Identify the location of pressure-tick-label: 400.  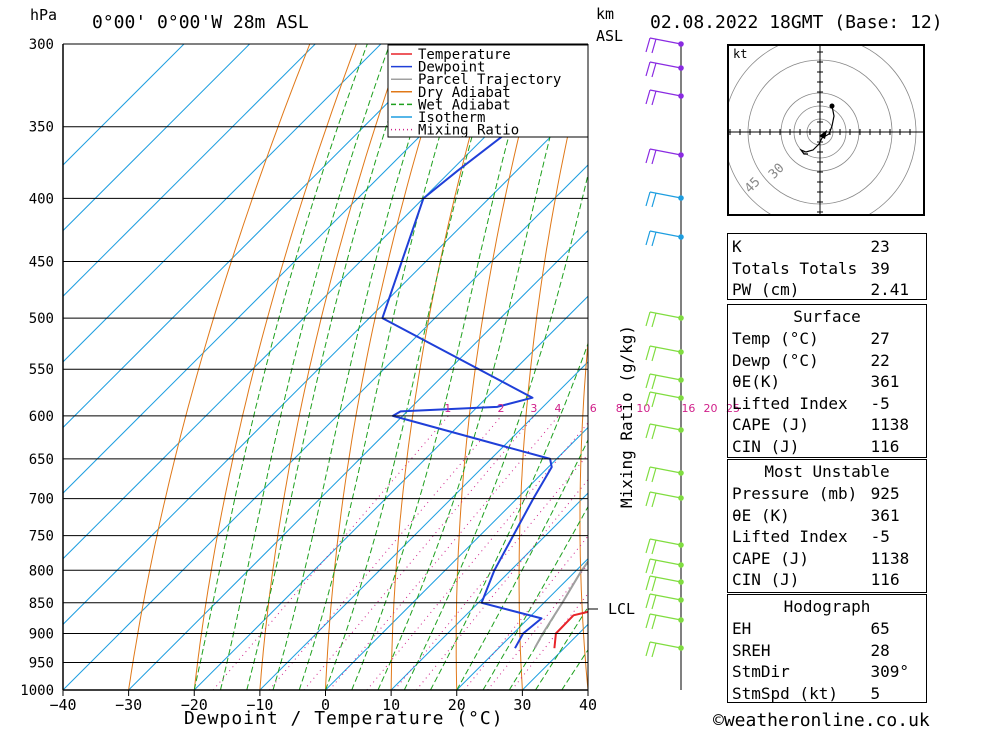
(41, 199).